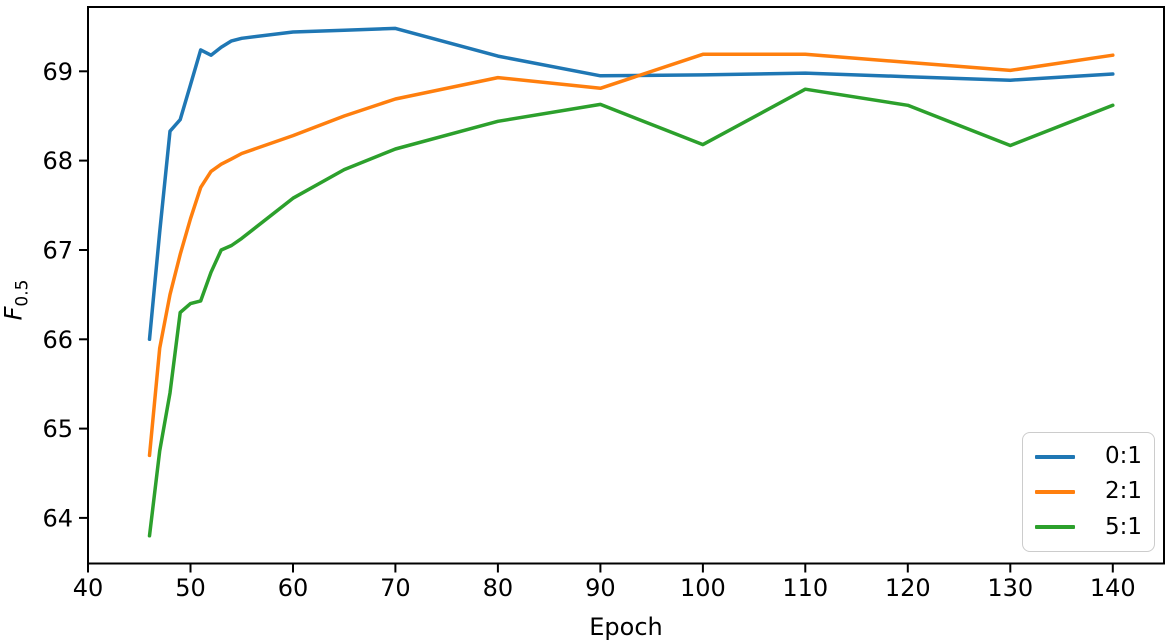 Image resolution: width=1169 pixels, height=643 pixels. What do you see at coordinates (14, 313) in the screenshot?
I see `y-axis-label-main: F` at bounding box center [14, 313].